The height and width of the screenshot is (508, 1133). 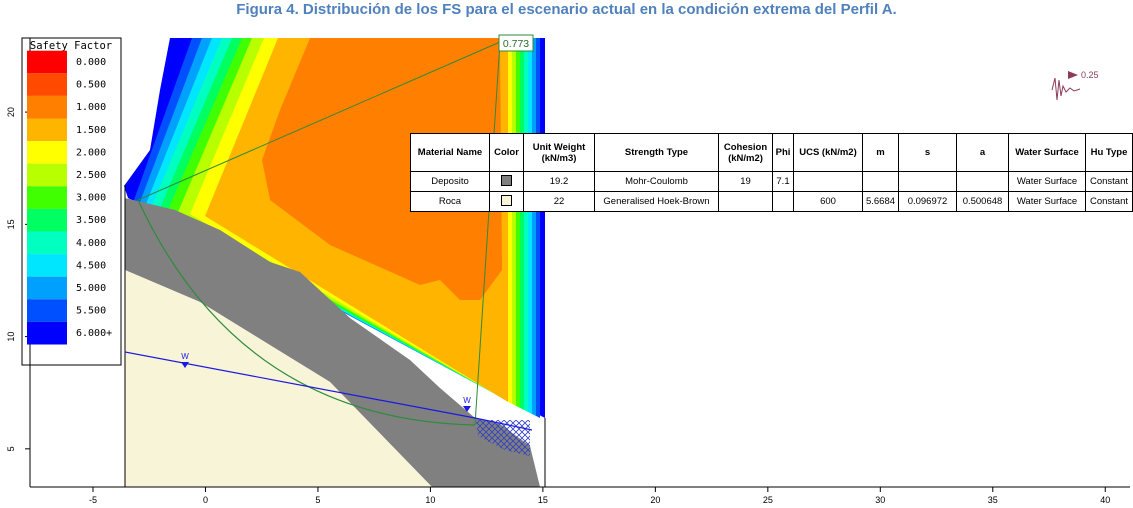 I want to click on legend-label: 3.000, so click(x=91, y=198).